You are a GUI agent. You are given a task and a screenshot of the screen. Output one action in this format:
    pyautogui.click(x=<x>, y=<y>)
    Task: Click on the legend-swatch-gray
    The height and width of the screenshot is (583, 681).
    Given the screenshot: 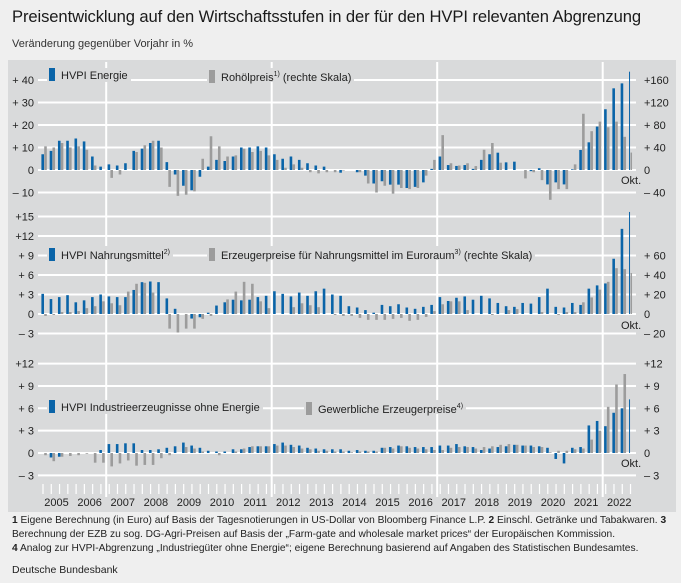 What is the action you would take?
    pyautogui.click(x=309, y=408)
    